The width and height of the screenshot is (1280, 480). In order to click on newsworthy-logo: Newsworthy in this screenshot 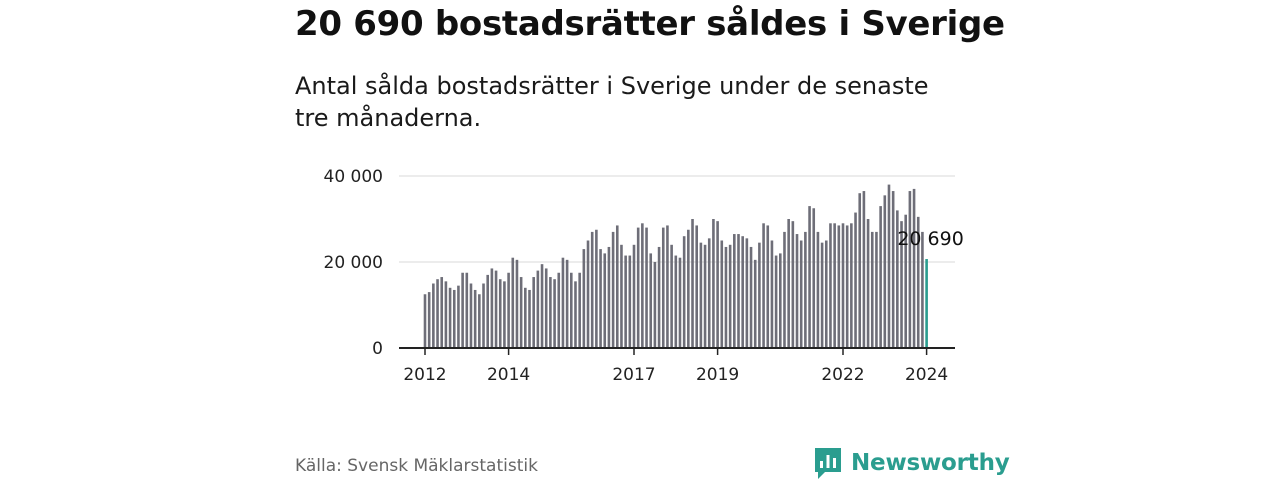, I will do `click(911, 463)`.